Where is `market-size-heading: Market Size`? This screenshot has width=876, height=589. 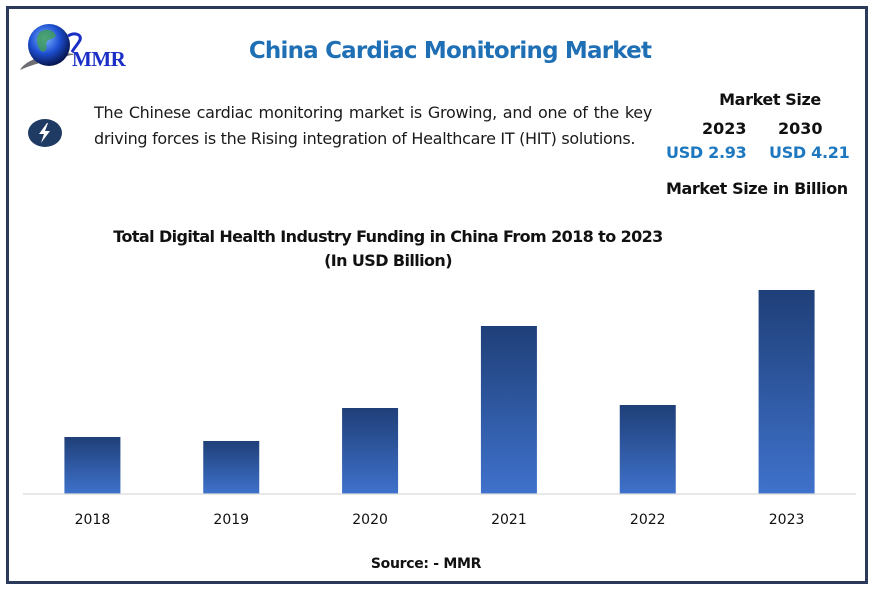
market-size-heading: Market Size is located at coordinates (770, 99).